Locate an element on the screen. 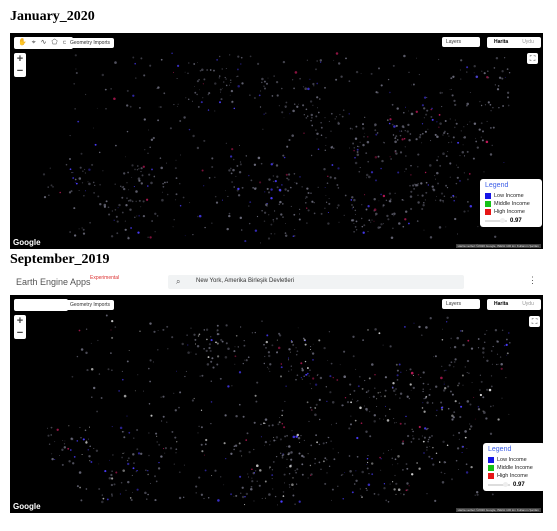 This screenshot has width=557, height=531. polygon-icon: ⬠ is located at coordinates (54, 42).